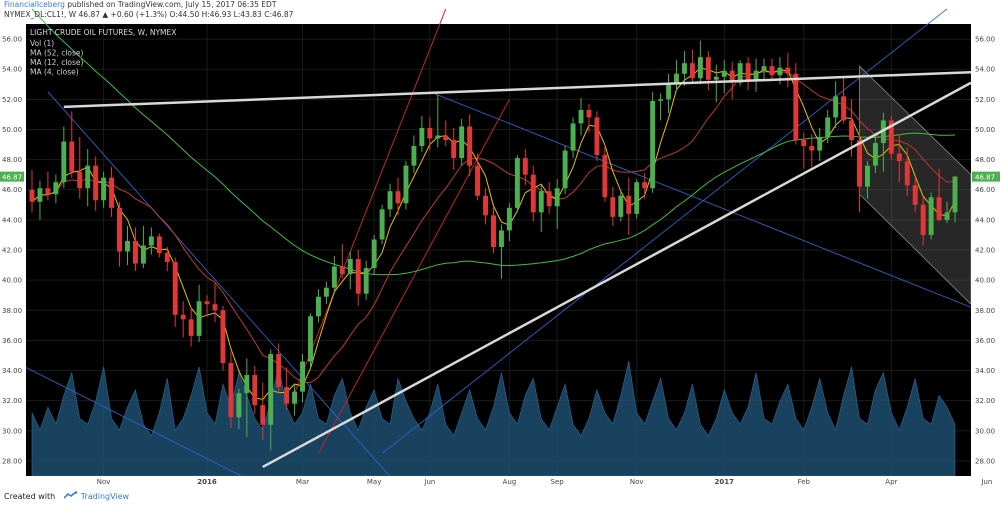 This screenshot has width=1000, height=510. What do you see at coordinates (985, 401) in the screenshot?
I see `y-tick-right: 32.00` at bounding box center [985, 401].